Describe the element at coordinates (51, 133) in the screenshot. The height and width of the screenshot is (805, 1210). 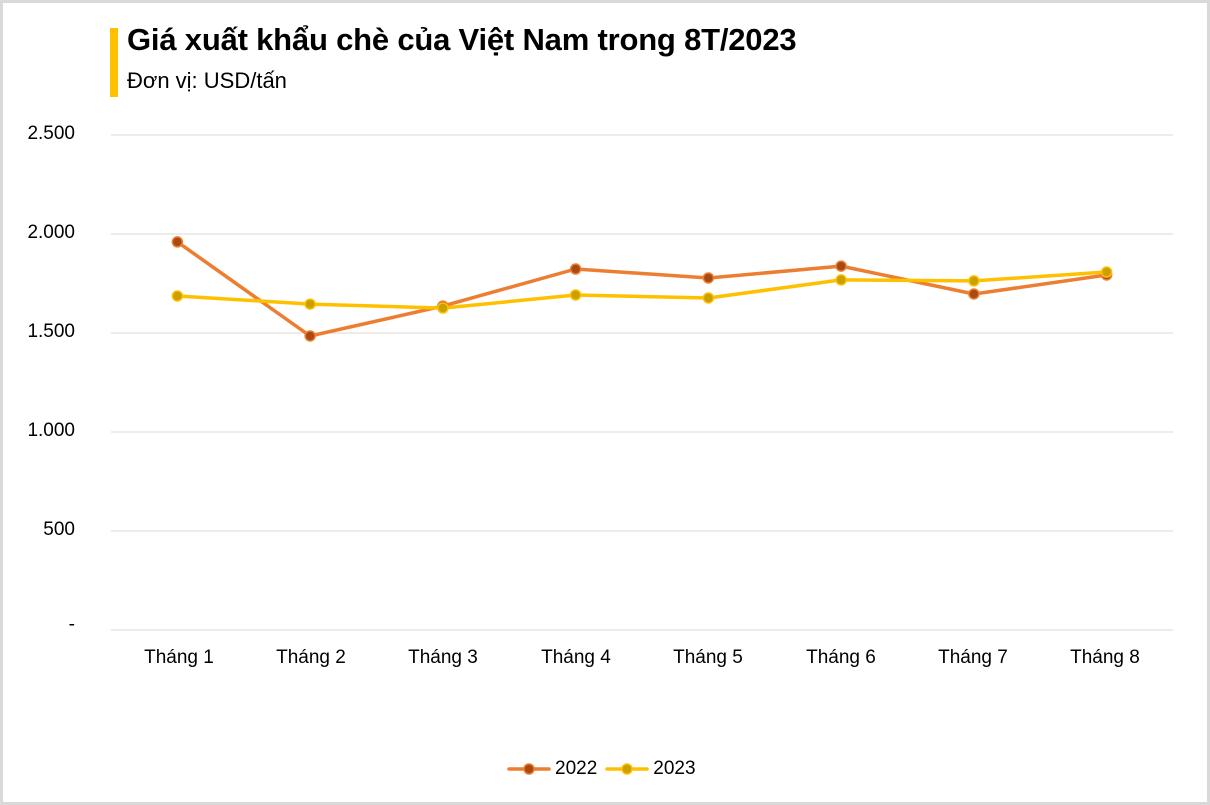
I see `y-tick-label: 2.500` at that location.